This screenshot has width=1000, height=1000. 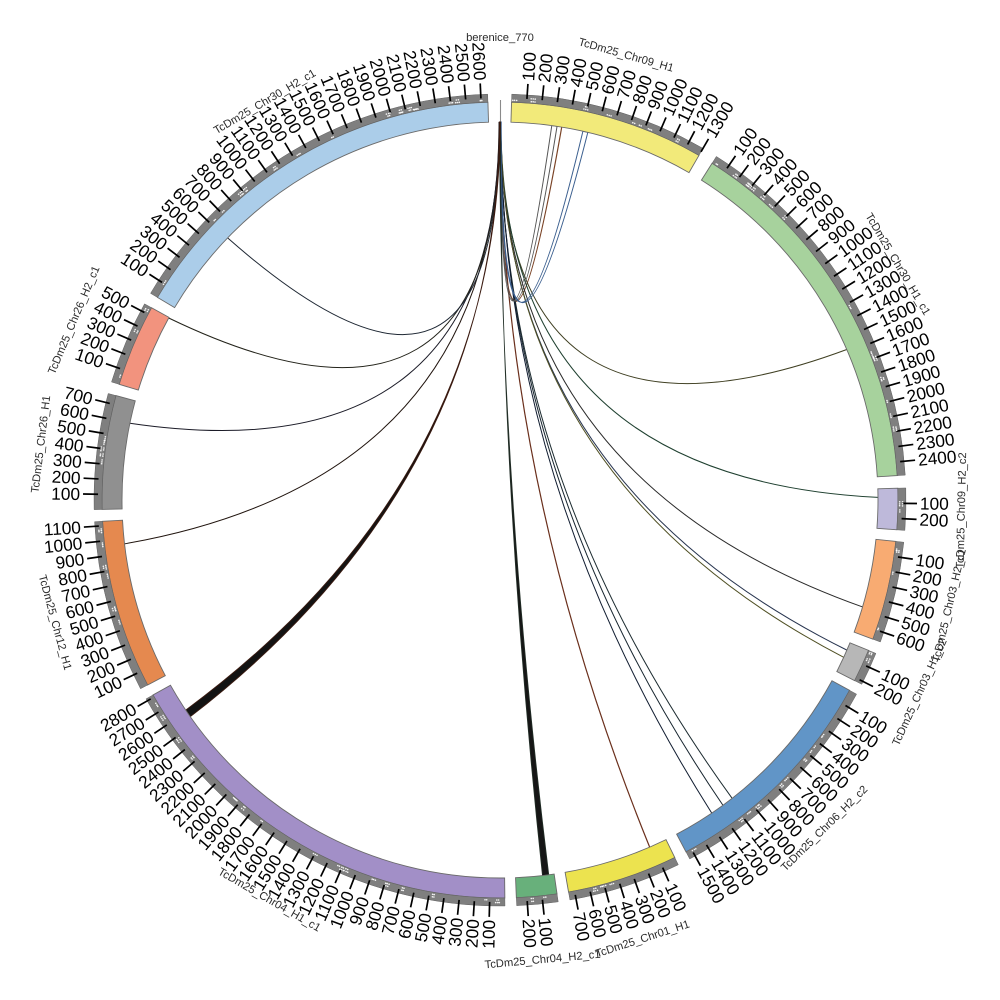 What do you see at coordinates (500, 38) in the screenshot?
I see `svg-text: berenice_770` at bounding box center [500, 38].